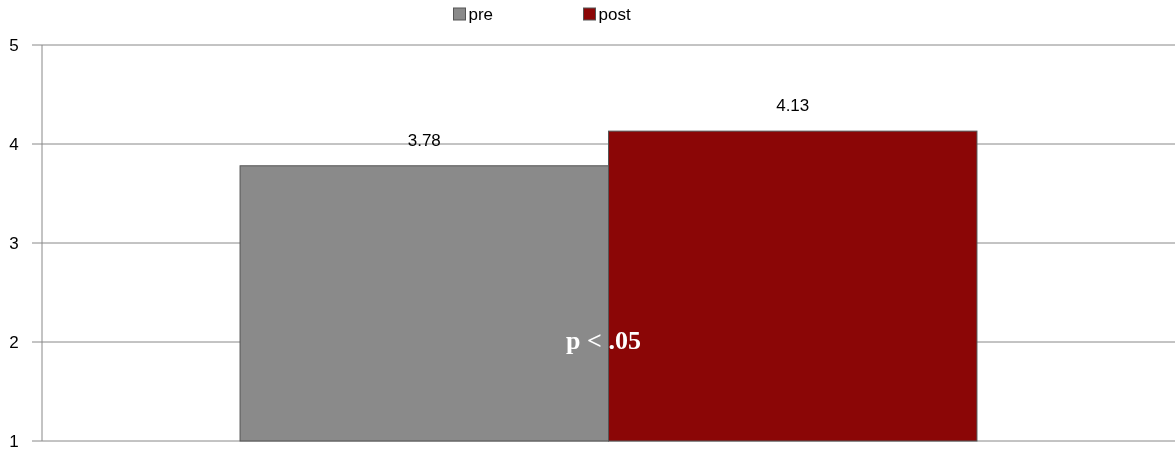 The height and width of the screenshot is (449, 1175). Describe the element at coordinates (614, 14) in the screenshot. I see `legend-label: post` at that location.